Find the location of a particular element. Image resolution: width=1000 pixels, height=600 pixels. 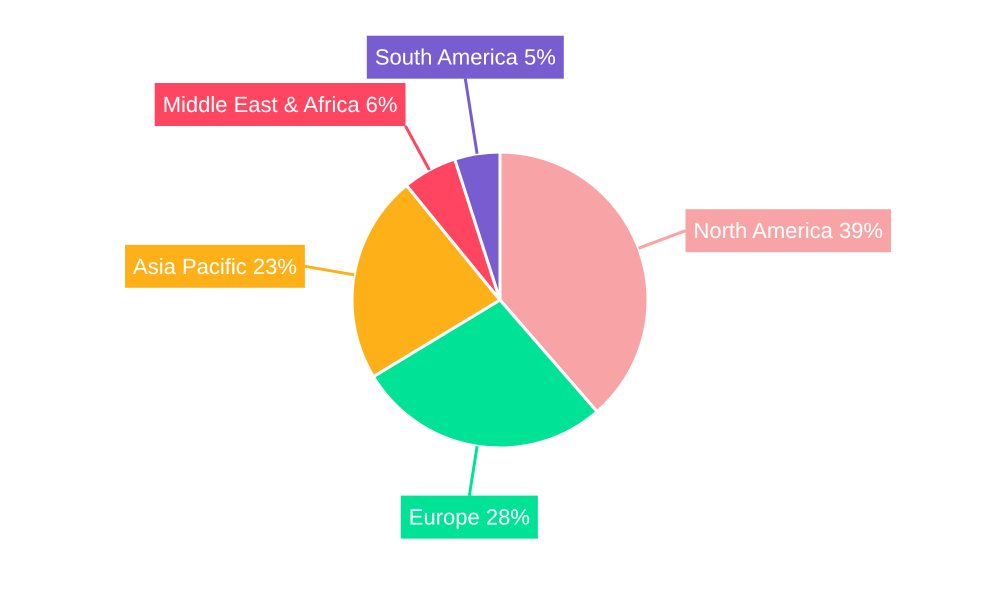

slice-label: North America 39% is located at coordinates (788, 231).